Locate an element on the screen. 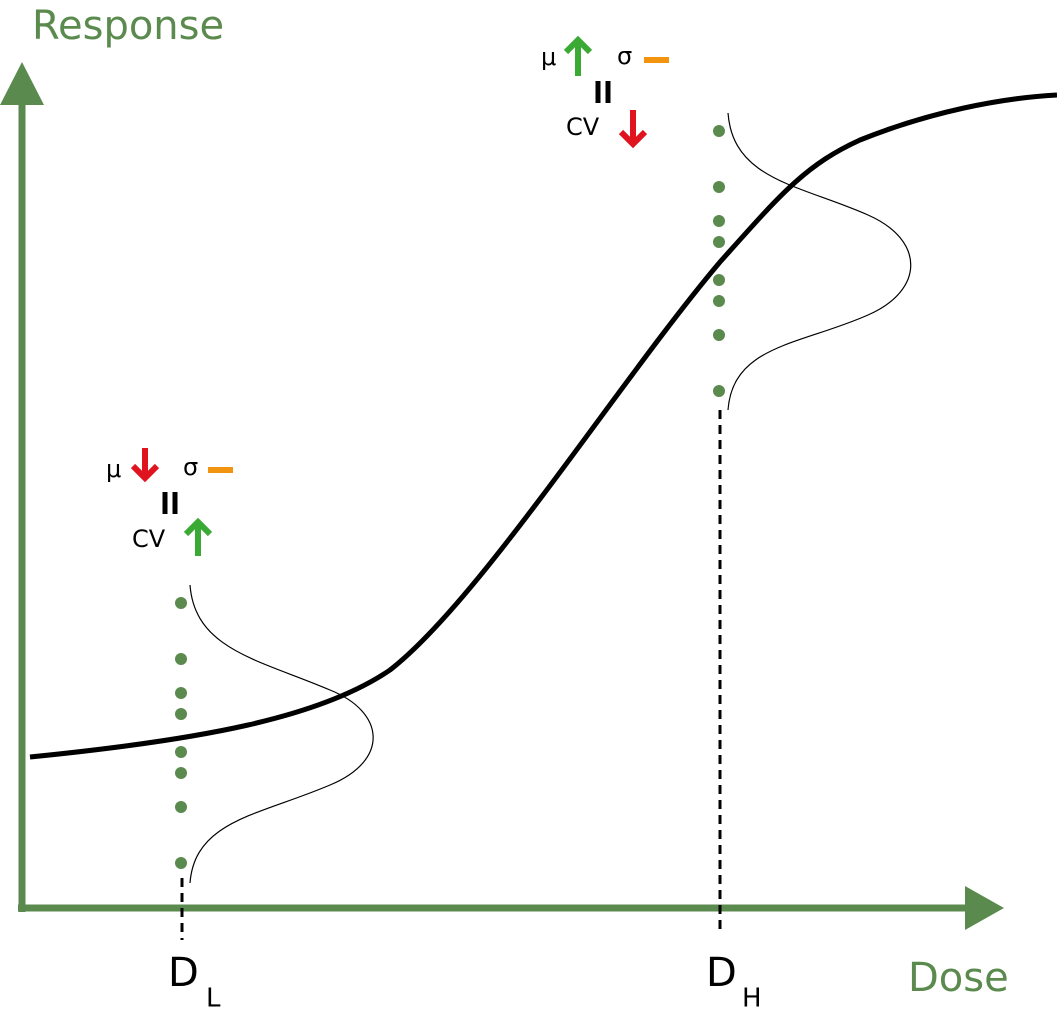 This screenshot has width=1057, height=1017. y-axis-label: Response is located at coordinates (128, 26).